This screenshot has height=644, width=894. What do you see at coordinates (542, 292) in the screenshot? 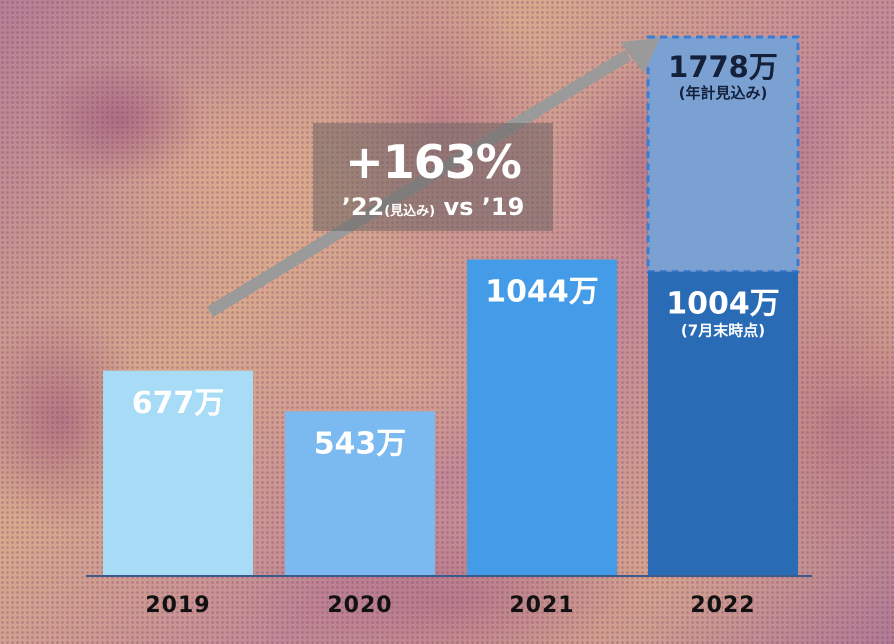
I see `data-label-2021: 1044万` at bounding box center [542, 292].